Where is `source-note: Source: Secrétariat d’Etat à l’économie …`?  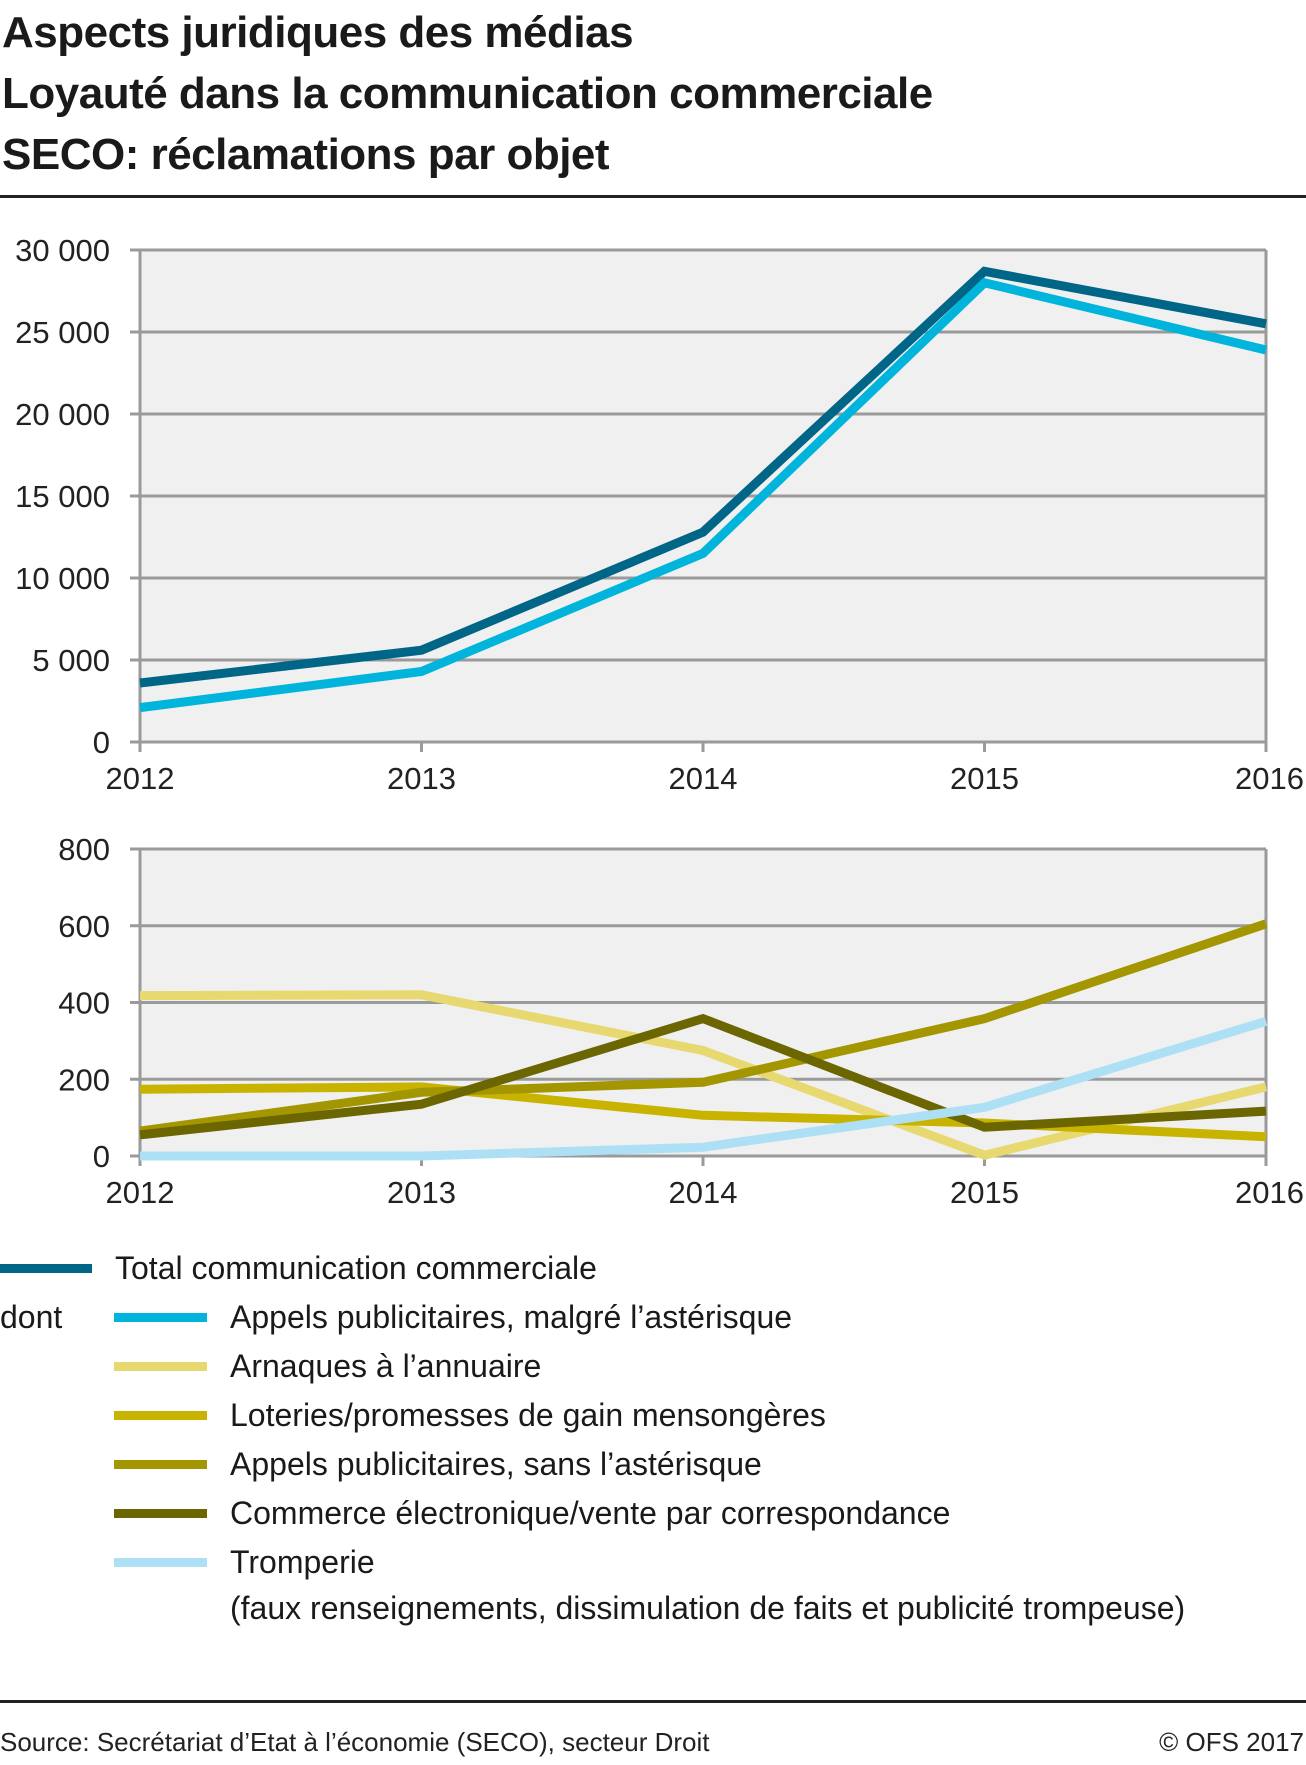
source-note: Source: Secrétariat d’Etat à l’économie … is located at coordinates (355, 1742).